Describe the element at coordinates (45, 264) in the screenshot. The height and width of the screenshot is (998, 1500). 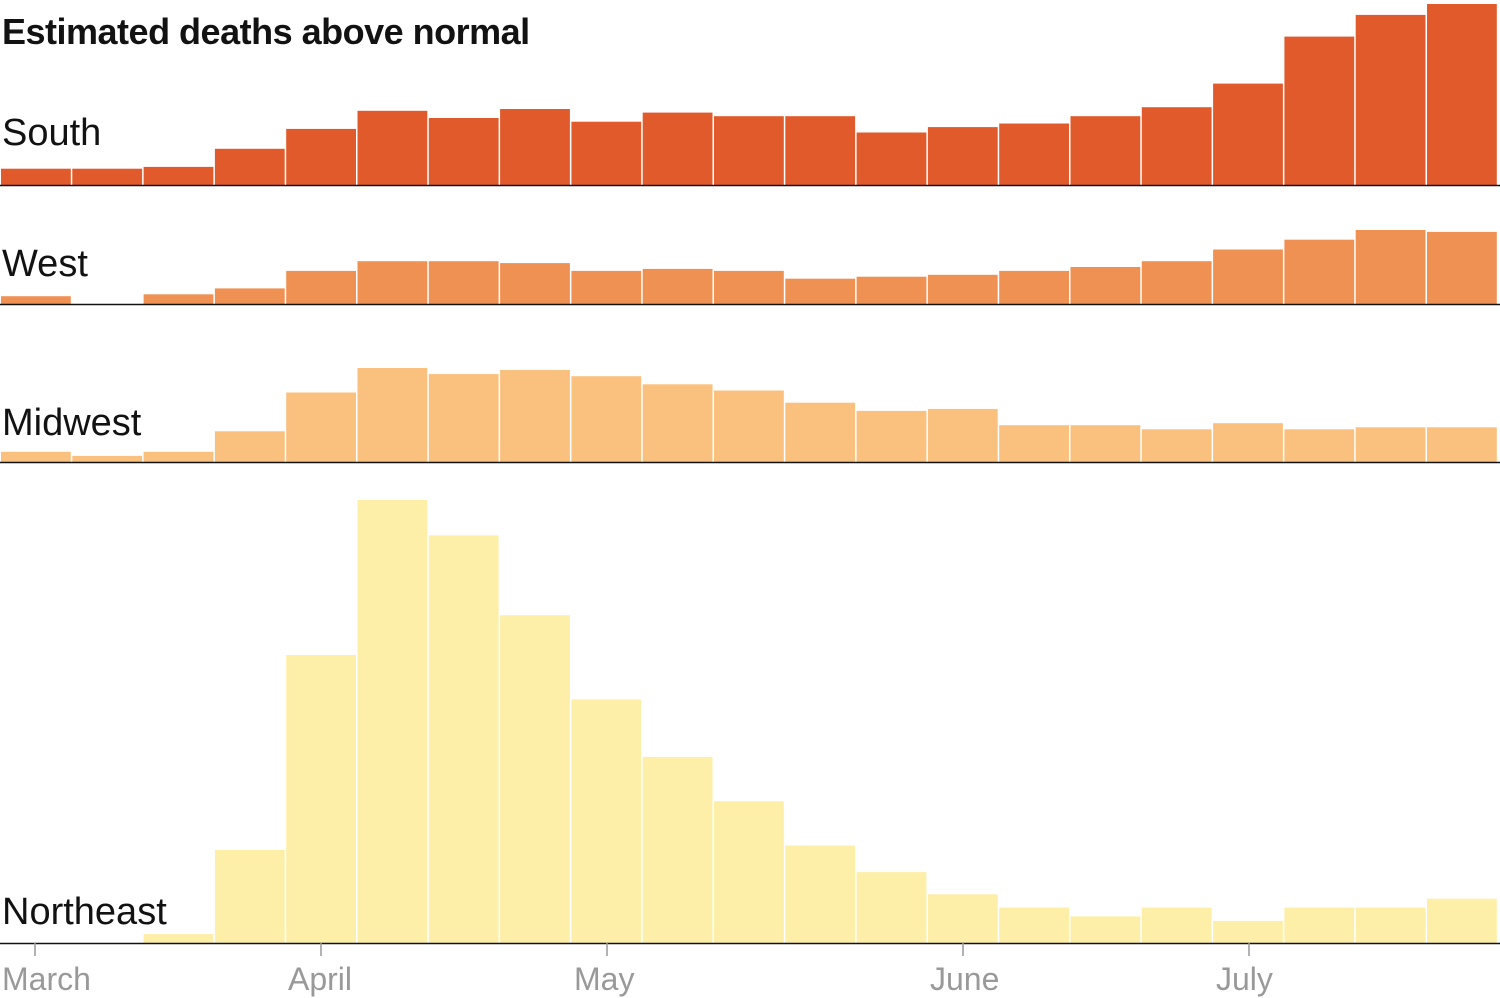
I see `west-label: West` at that location.